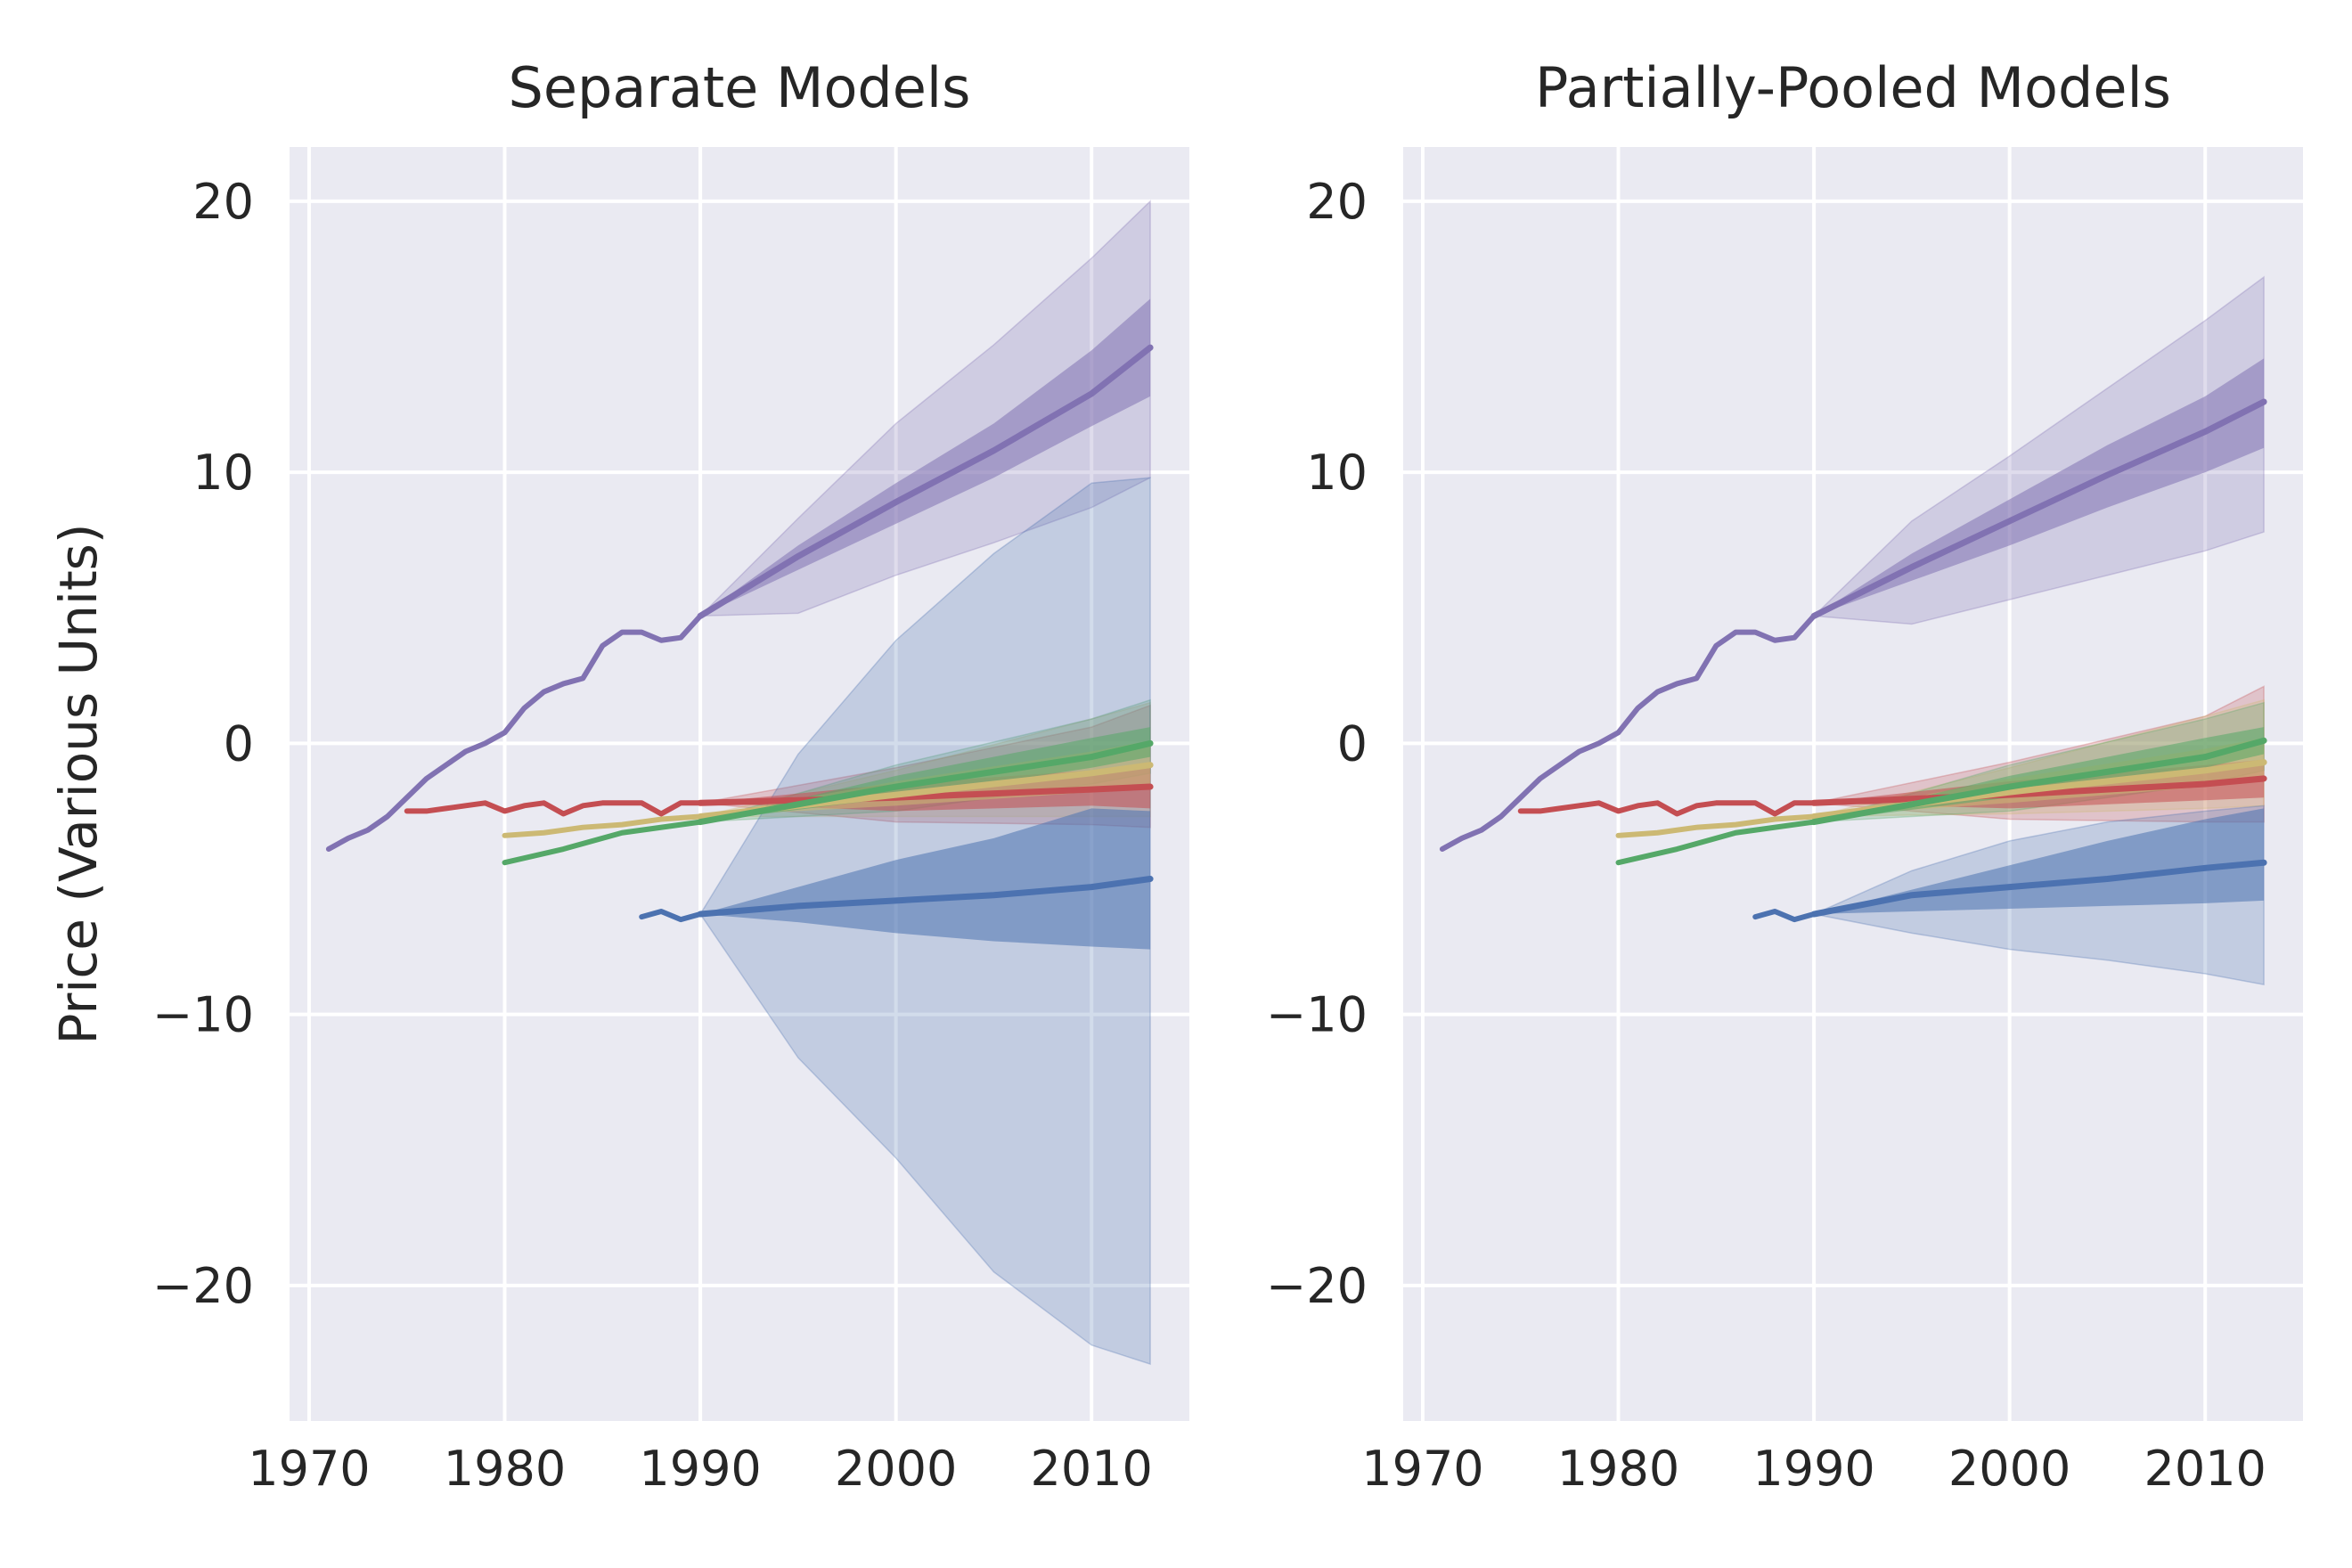 The width and height of the screenshot is (2352, 1568). I want to click on panel-title: Partially-Pooled Models, so click(1853, 87).